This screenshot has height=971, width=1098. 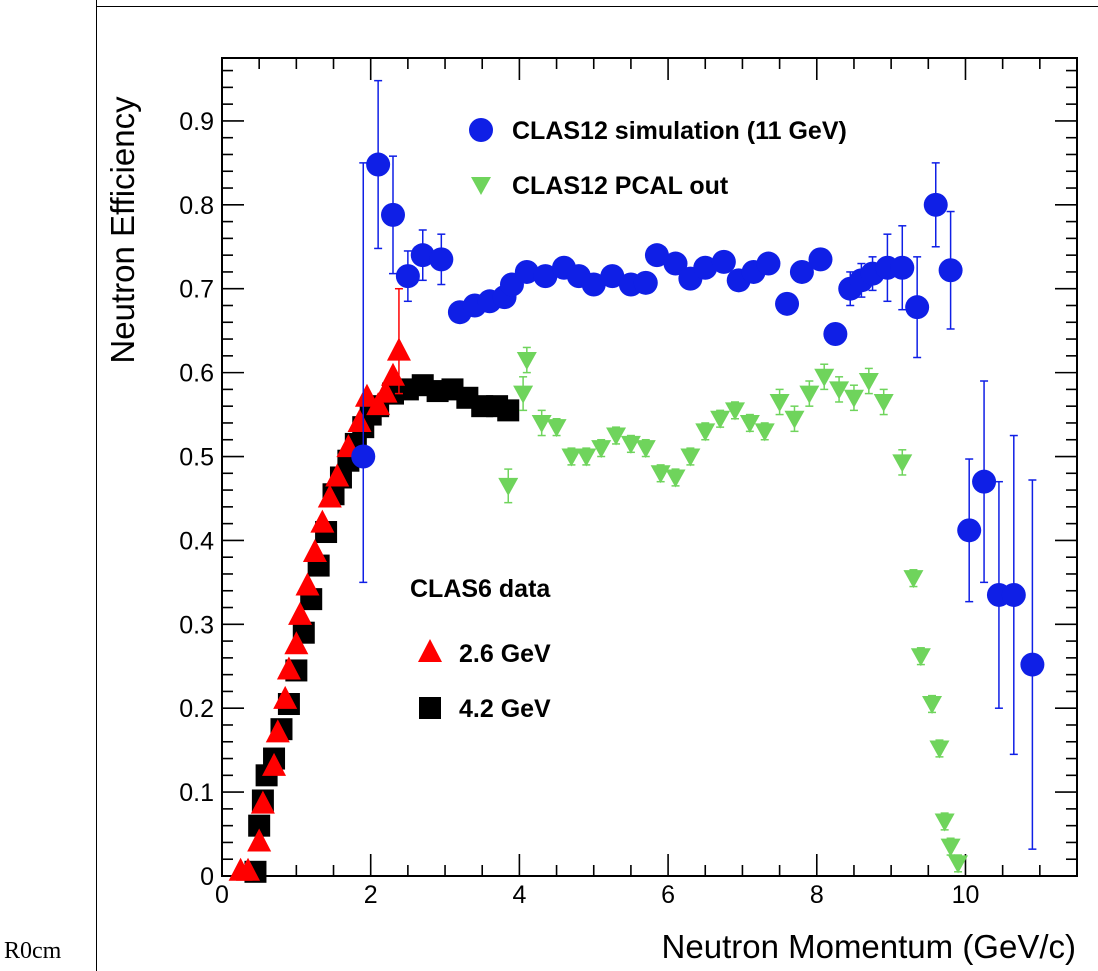 I want to click on legend-label: 2.6 GeV, so click(x=505, y=654).